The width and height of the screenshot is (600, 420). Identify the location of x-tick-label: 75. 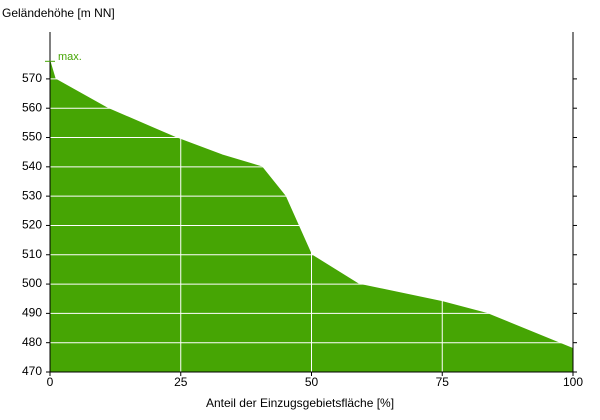
(443, 382).